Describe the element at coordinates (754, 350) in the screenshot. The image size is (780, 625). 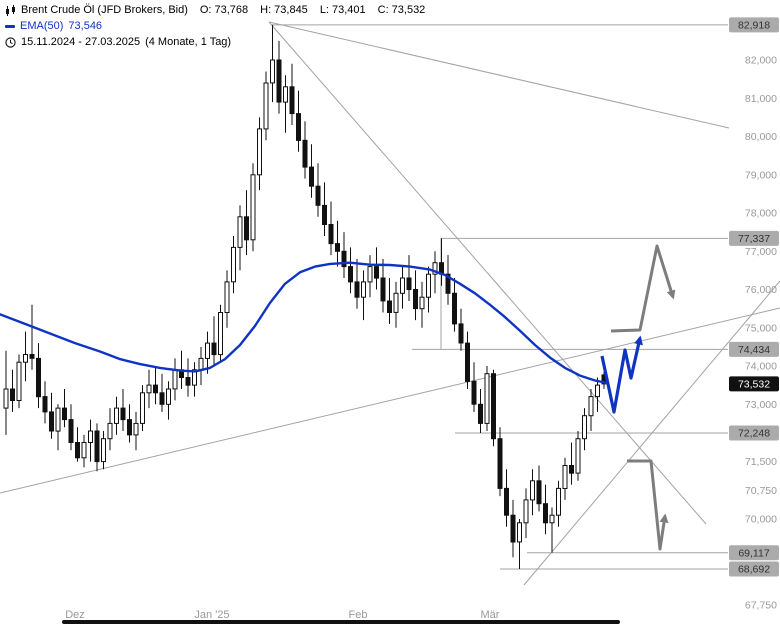
I see `svg-text: 74,434` at that location.